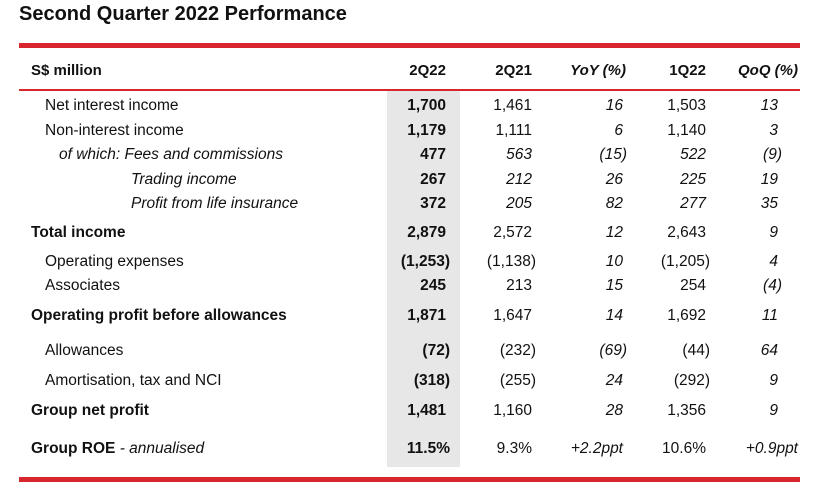  I want to click on cell-2q22: (72), so click(436, 350).